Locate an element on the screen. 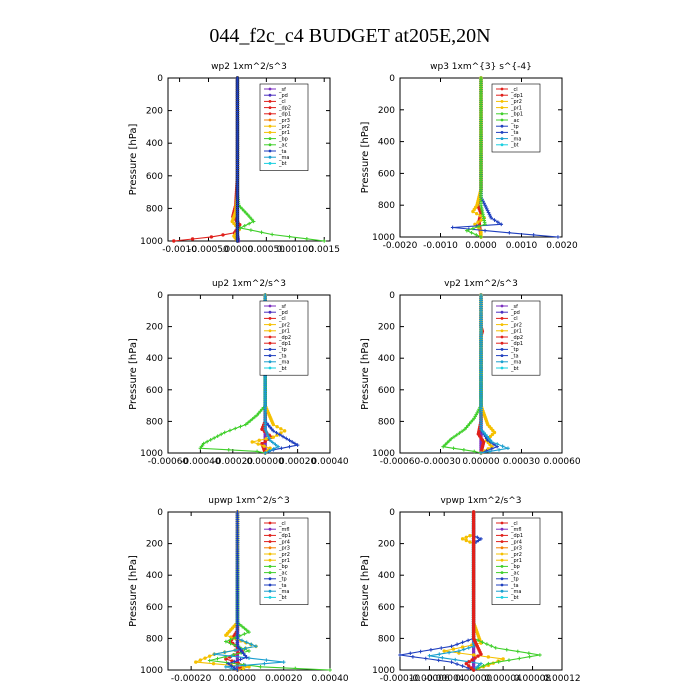 This screenshot has width=700, height=700. legend-label: _bp is located at coordinates (515, 567).